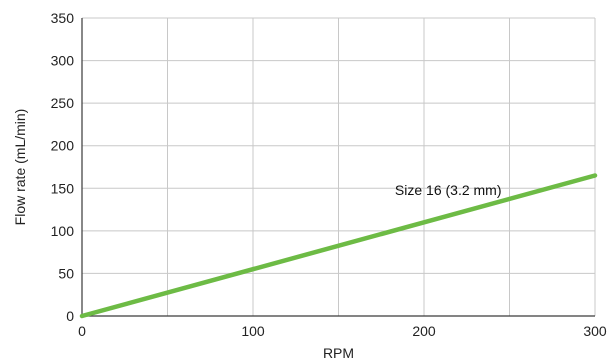  What do you see at coordinates (63, 103) in the screenshot?
I see `y-tick-label: 250` at bounding box center [63, 103].